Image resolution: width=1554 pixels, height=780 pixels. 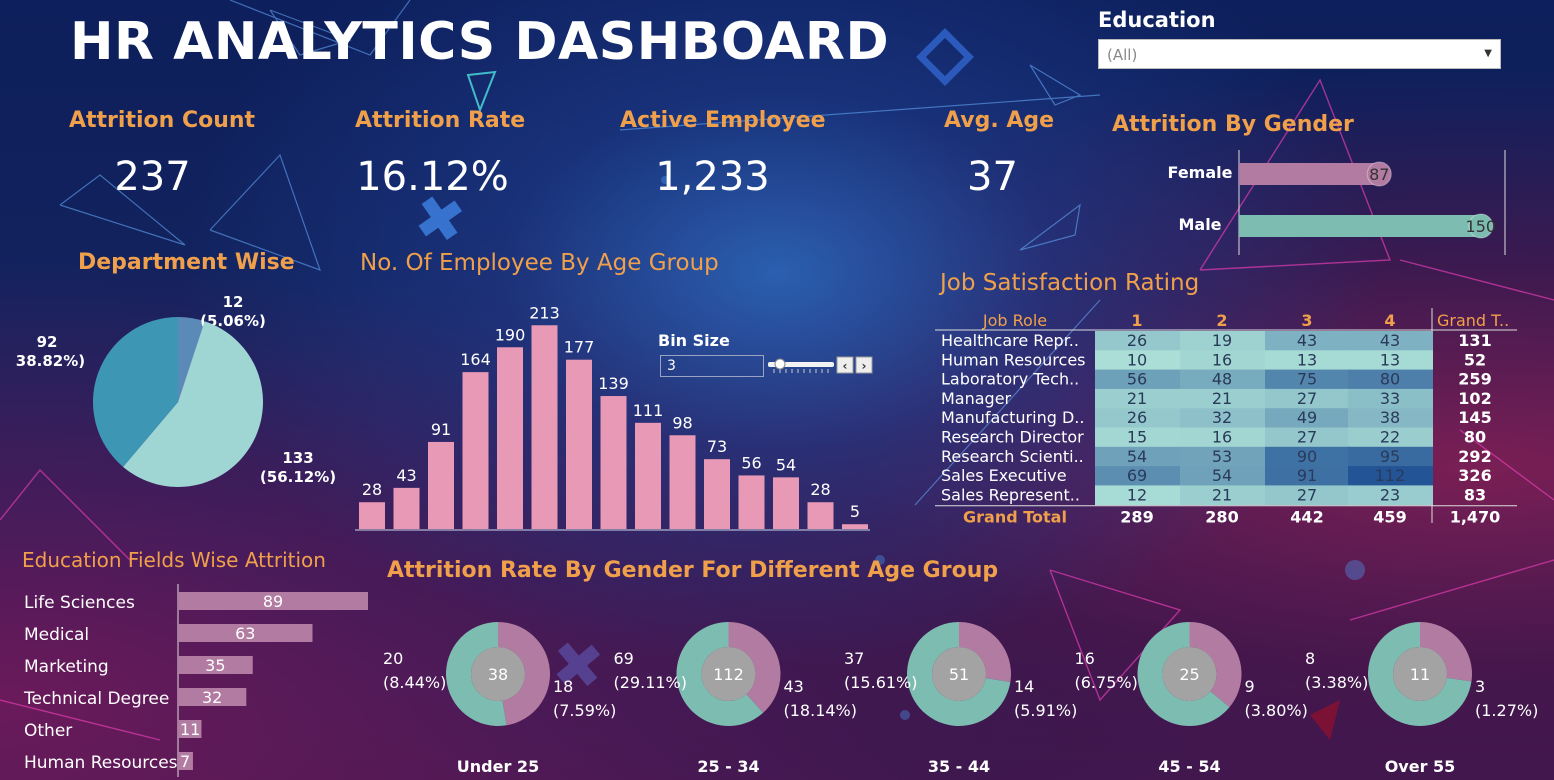 I want to click on donut-male-pct: (29.11%), so click(x=651, y=682).